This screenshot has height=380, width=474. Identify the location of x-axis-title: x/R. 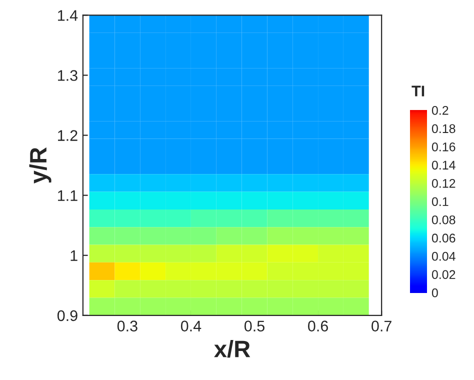
(232, 349).